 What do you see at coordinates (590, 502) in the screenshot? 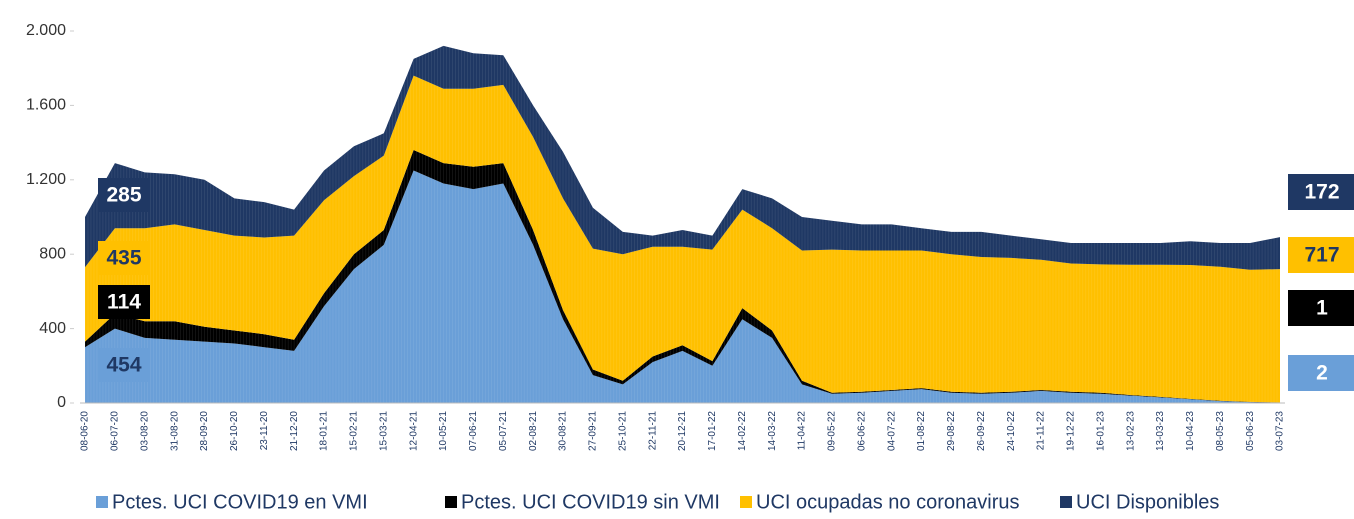
I see `legend-label: Pctes. UCI COVID19 sin VMI` at bounding box center [590, 502].